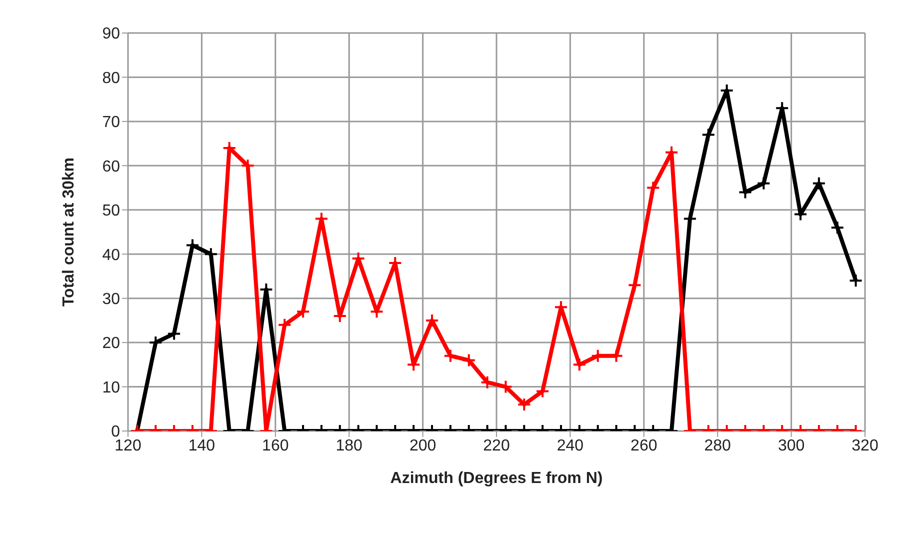 The height and width of the screenshot is (546, 901). I want to click on x-tick-label: 180, so click(349, 445).